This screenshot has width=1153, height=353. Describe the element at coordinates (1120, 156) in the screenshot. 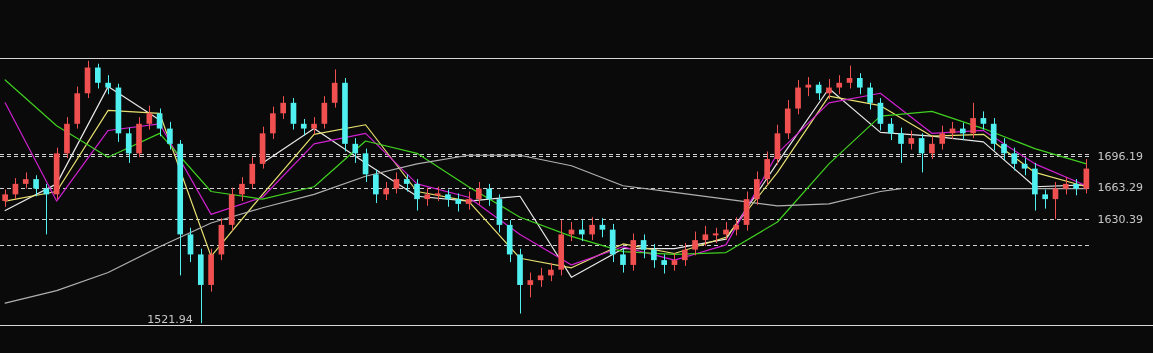

I see `y-tick-label: 1696.19` at that location.